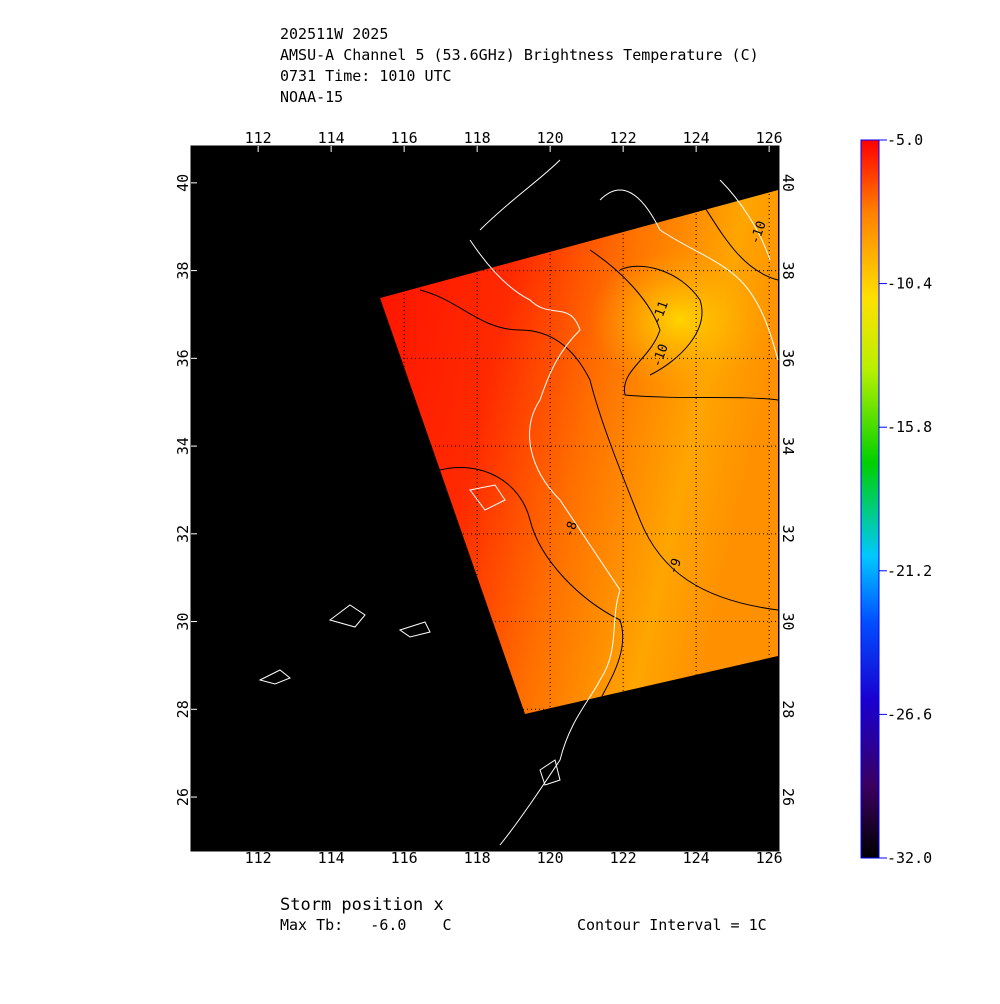 Image resolution: width=1000 pixels, height=1004 pixels. What do you see at coordinates (909, 858) in the screenshot?
I see `colorbar-label: -32.0` at bounding box center [909, 858].